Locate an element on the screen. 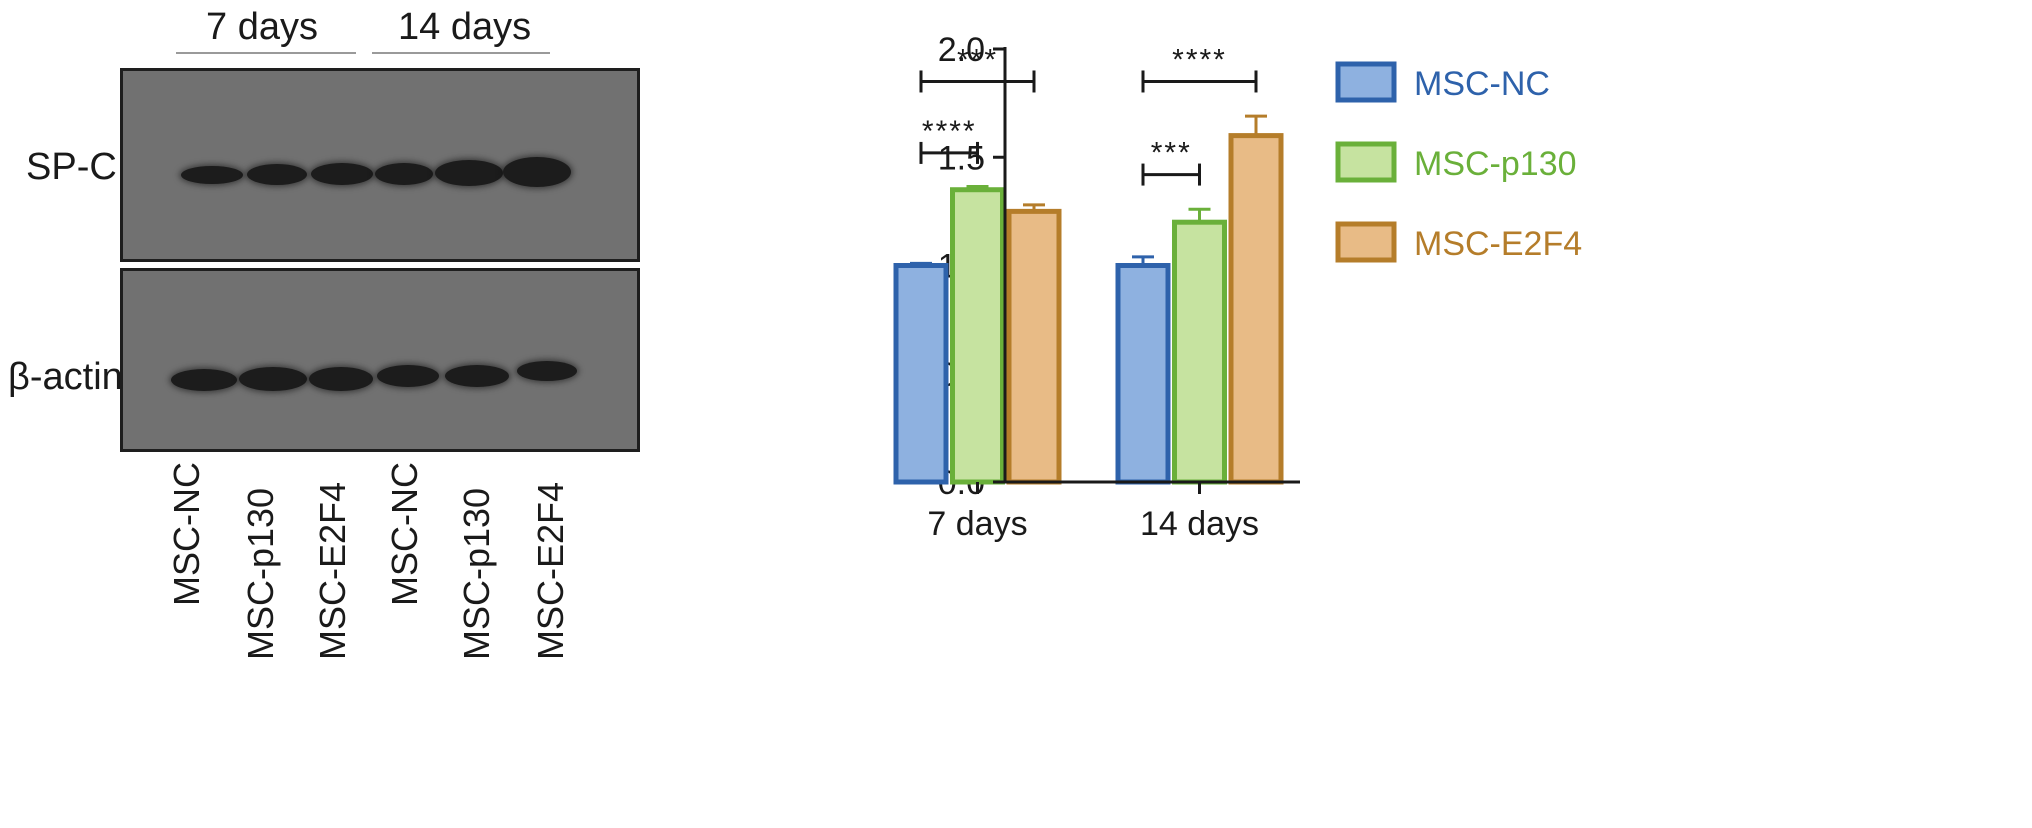 This screenshot has width=2032, height=828. lane-label-3: MSC-E2F4 is located at coordinates (332, 570).